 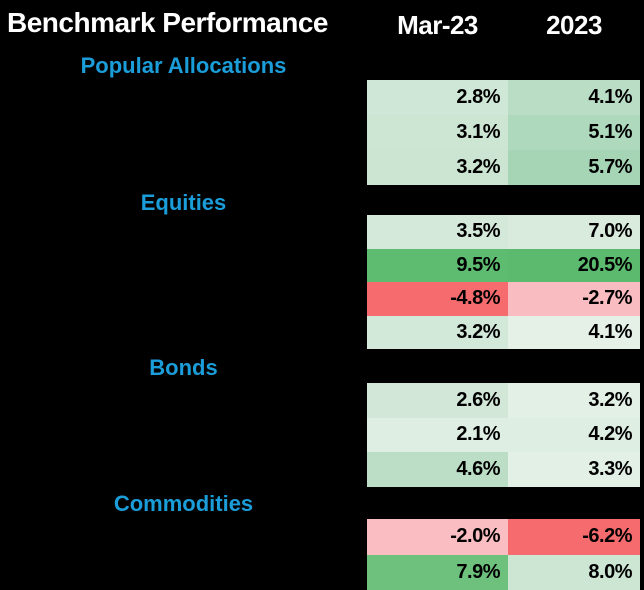 What do you see at coordinates (574, 400) in the screenshot?
I see `cell-2023: 3.2%` at bounding box center [574, 400].